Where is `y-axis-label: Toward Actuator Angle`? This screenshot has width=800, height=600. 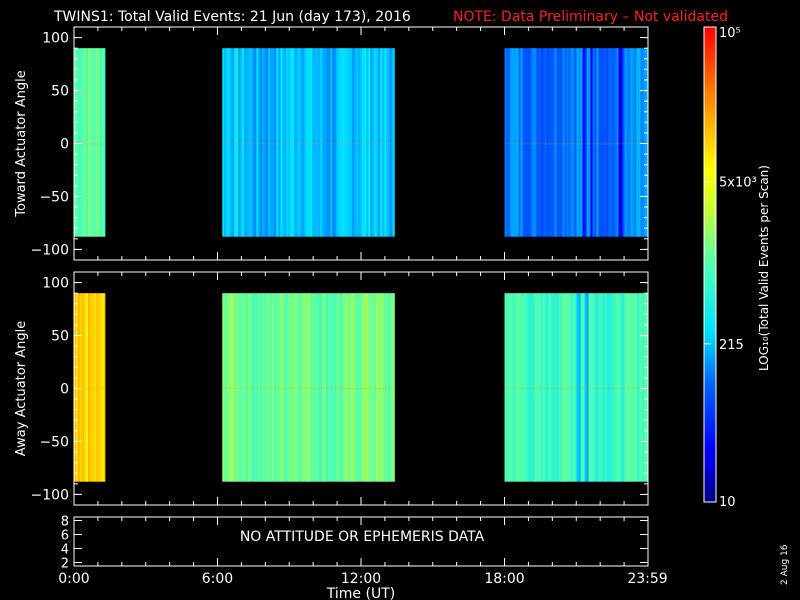 y-axis-label: Toward Actuator Angle is located at coordinates (21, 143).